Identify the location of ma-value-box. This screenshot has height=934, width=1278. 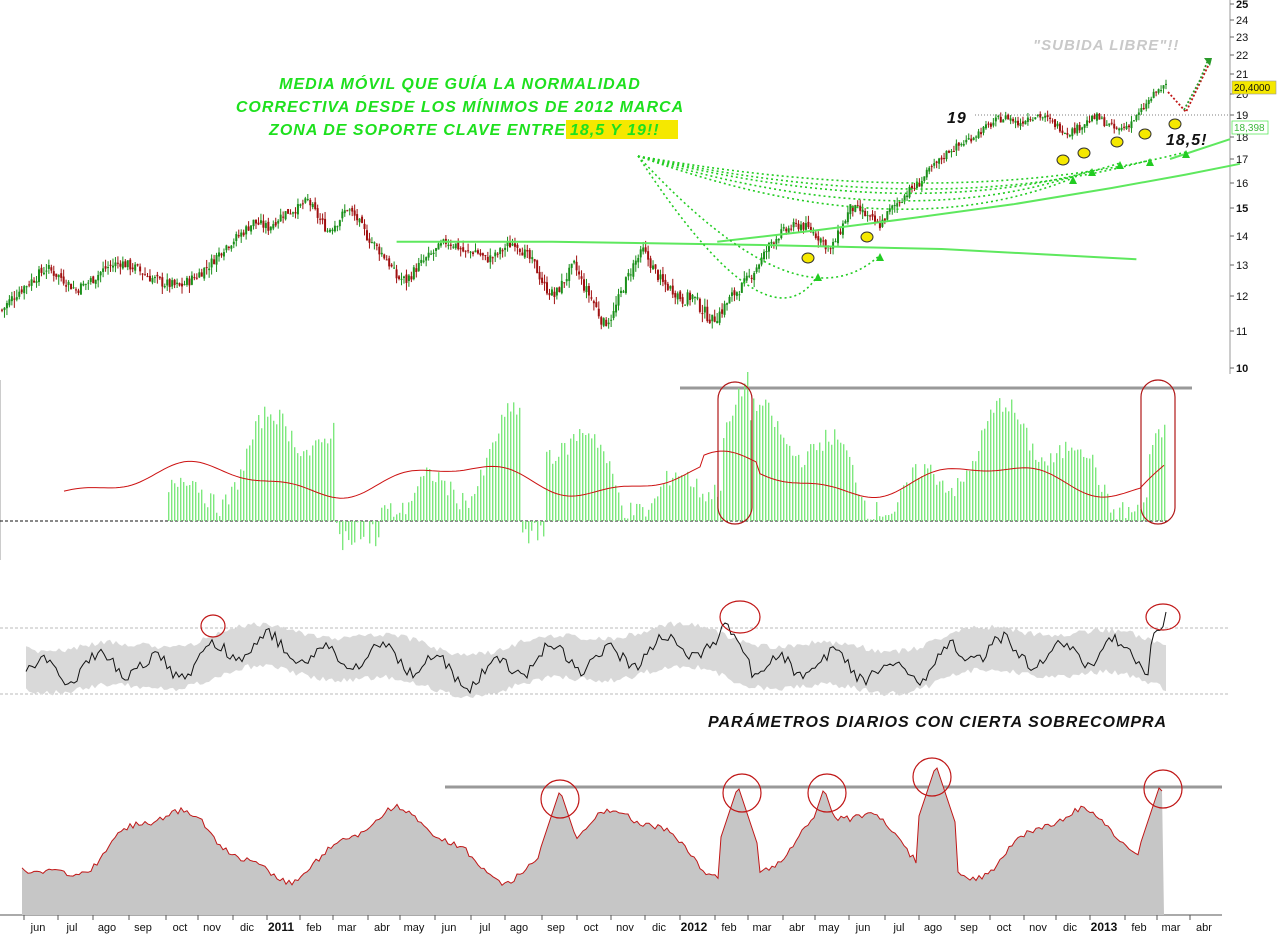
(1250, 127).